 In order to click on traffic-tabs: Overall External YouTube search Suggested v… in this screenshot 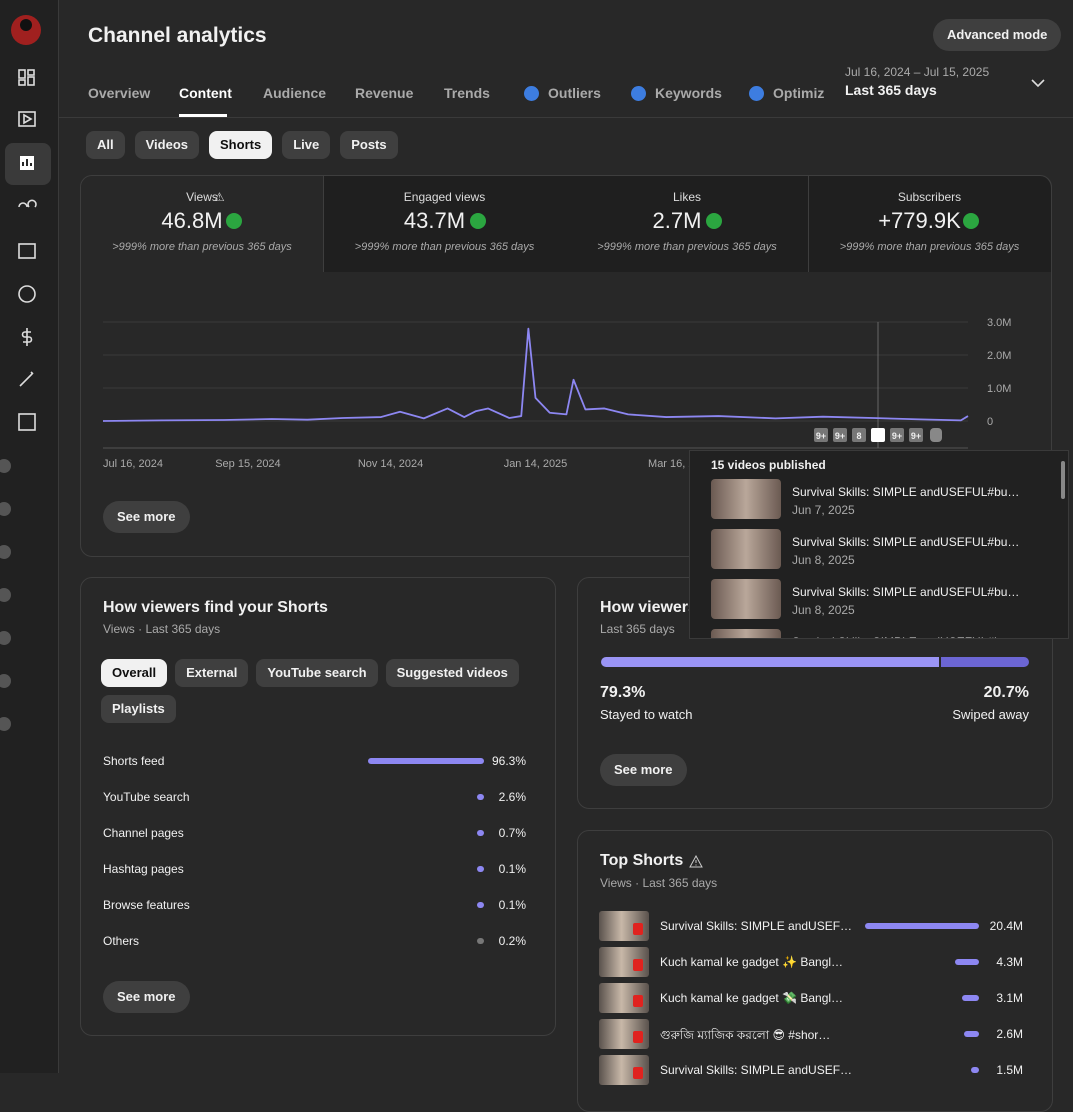, I will do `click(311, 691)`.